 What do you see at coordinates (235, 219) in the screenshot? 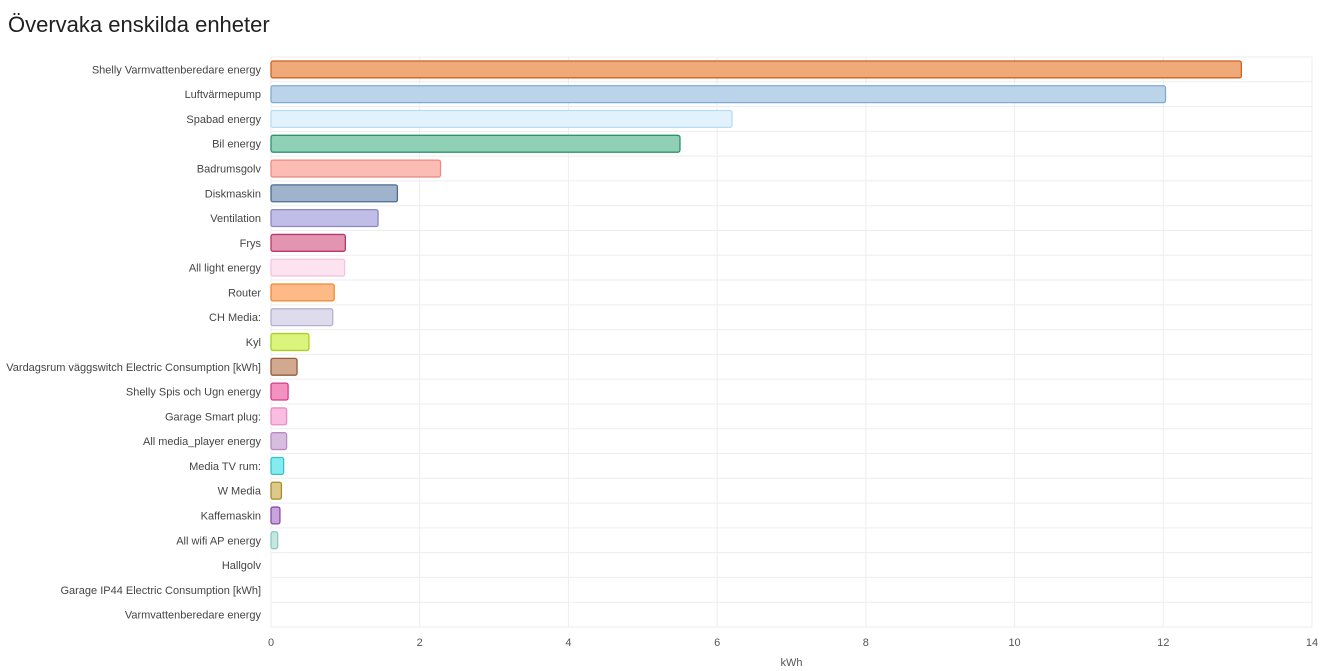
I see `category-label: Ventilation` at bounding box center [235, 219].